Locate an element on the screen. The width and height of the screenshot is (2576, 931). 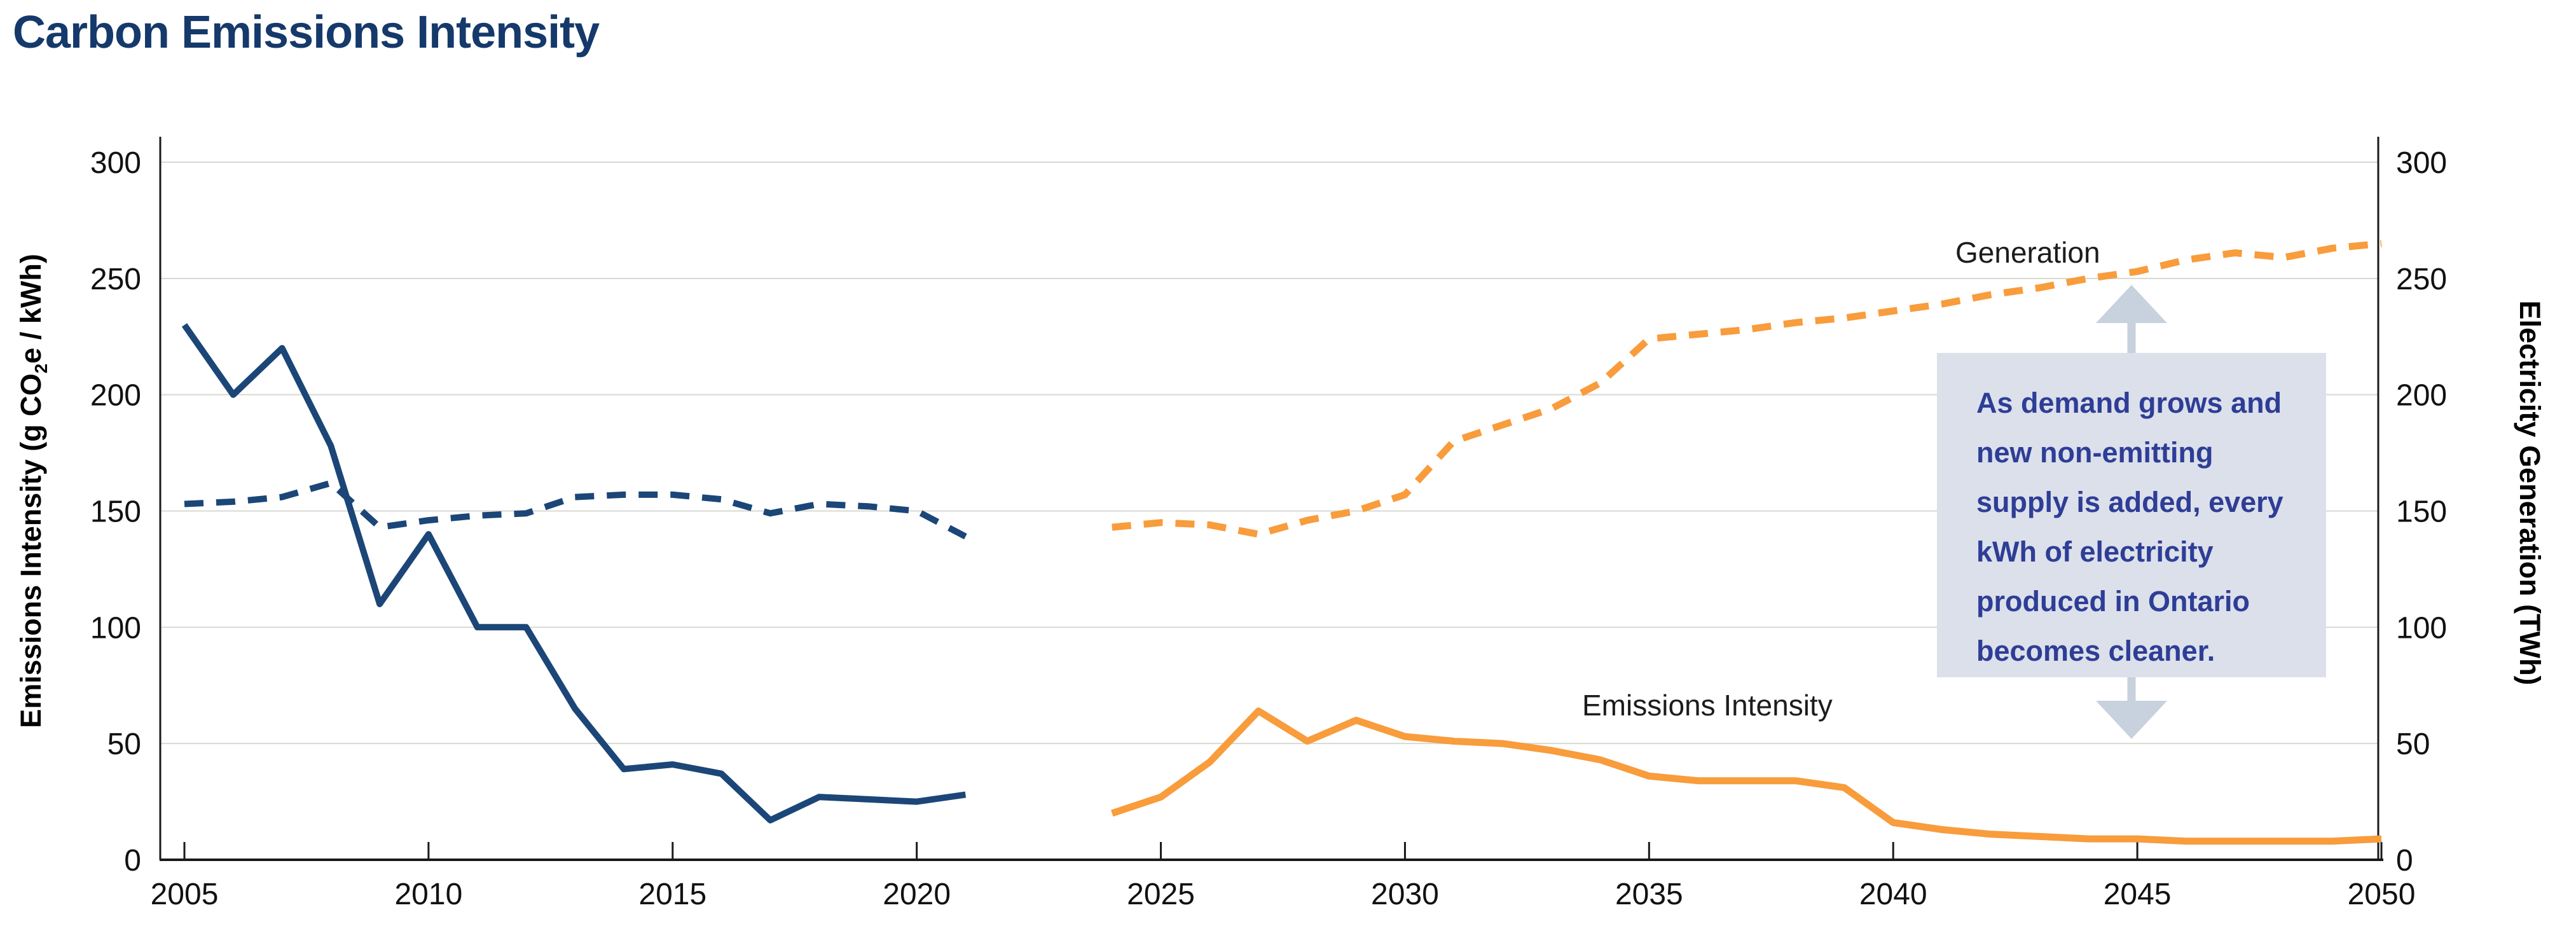
y-left-tick-label-300: 300 is located at coordinates (115, 163).